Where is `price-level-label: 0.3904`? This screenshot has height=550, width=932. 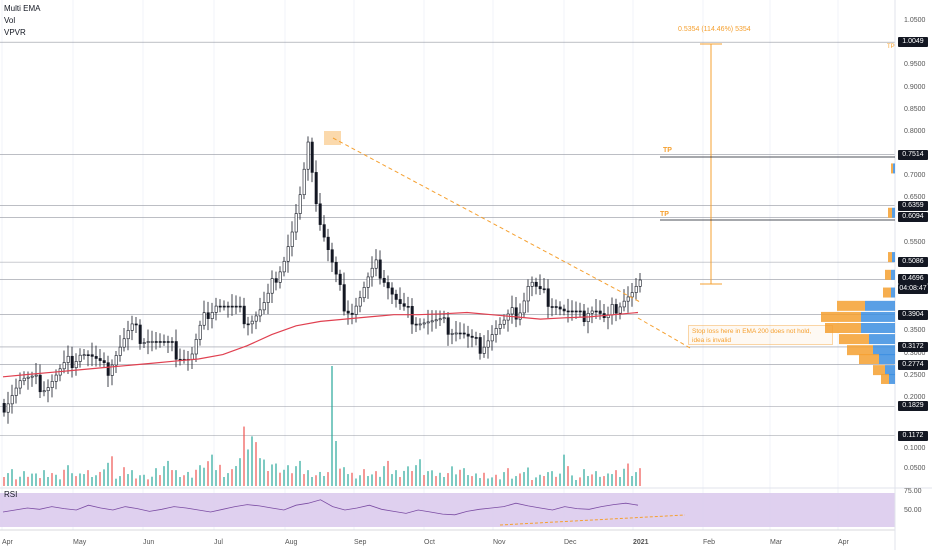 price-level-label: 0.3904 is located at coordinates (913, 314).